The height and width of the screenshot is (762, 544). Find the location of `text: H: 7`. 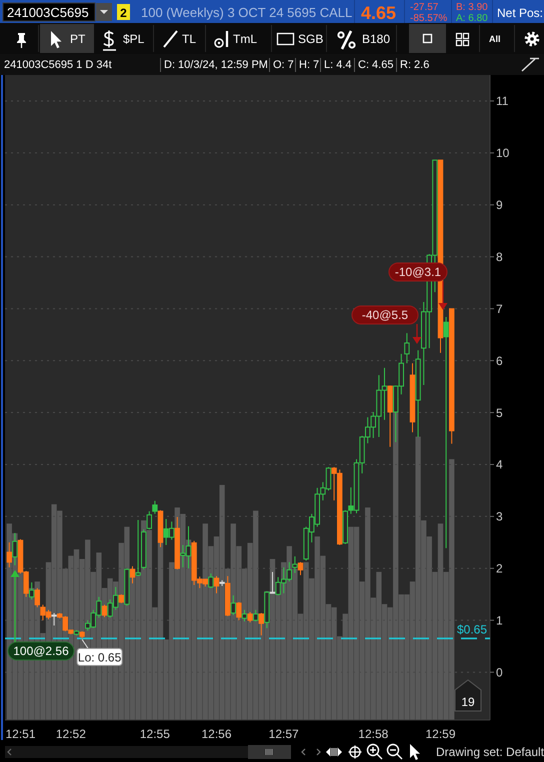

text: H: 7 is located at coordinates (309, 65).